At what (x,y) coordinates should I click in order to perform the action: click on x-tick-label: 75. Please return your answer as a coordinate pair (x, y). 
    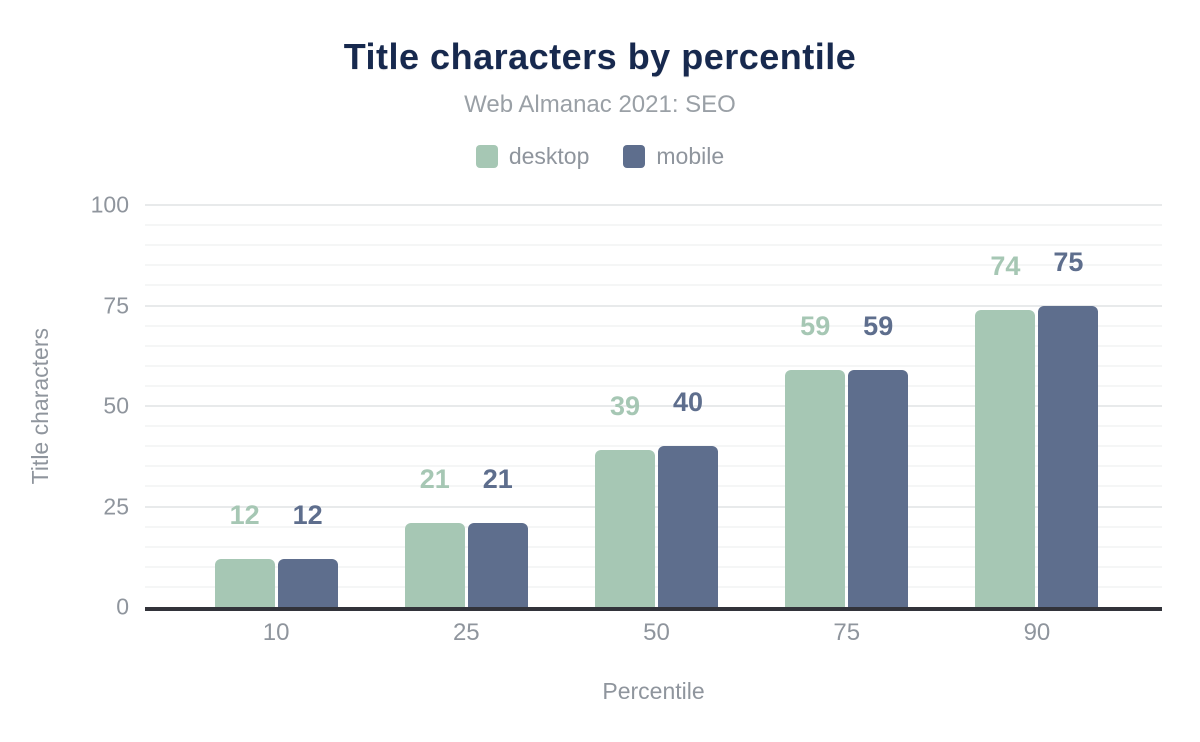
    Looking at the image, I should click on (847, 632).